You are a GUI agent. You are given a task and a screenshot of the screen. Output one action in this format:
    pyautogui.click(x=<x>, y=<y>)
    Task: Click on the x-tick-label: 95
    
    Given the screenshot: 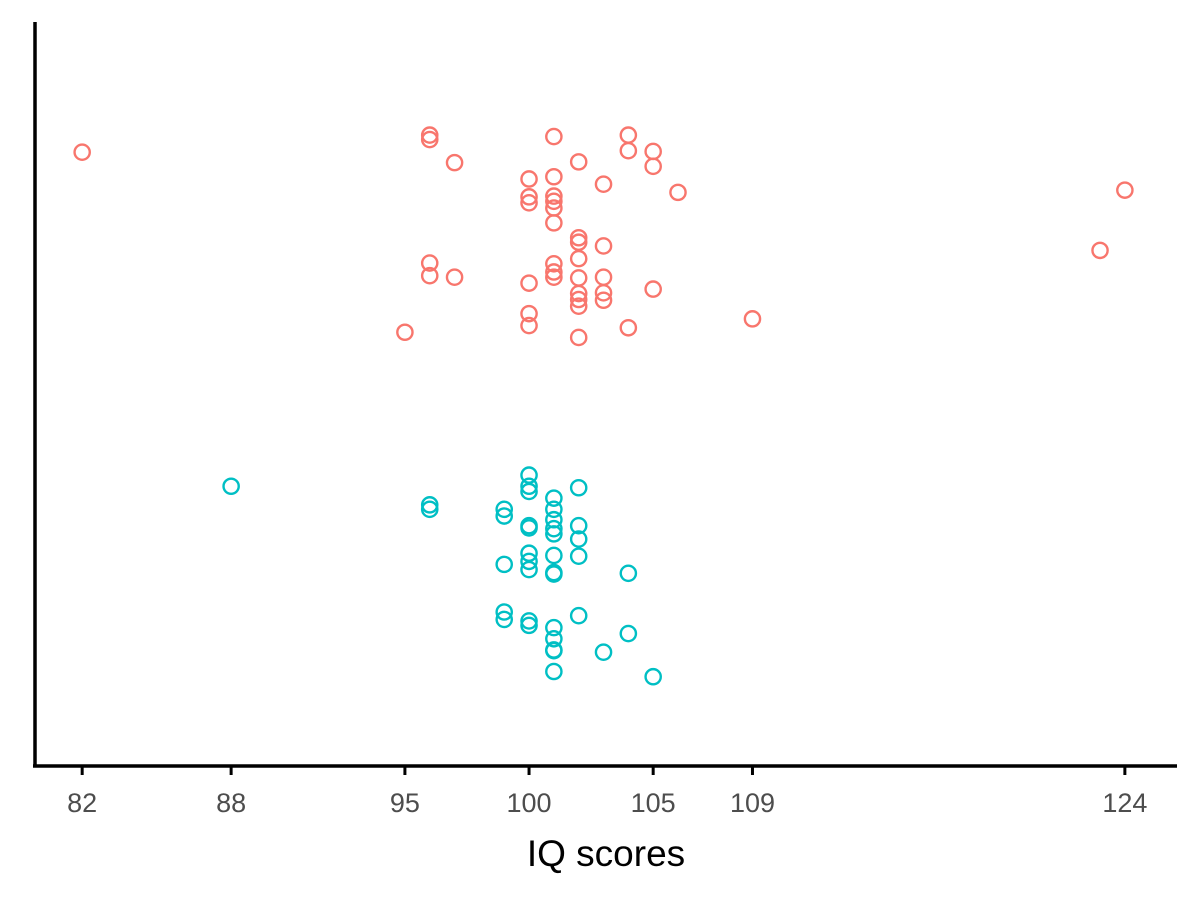 What is the action you would take?
    pyautogui.click(x=405, y=803)
    